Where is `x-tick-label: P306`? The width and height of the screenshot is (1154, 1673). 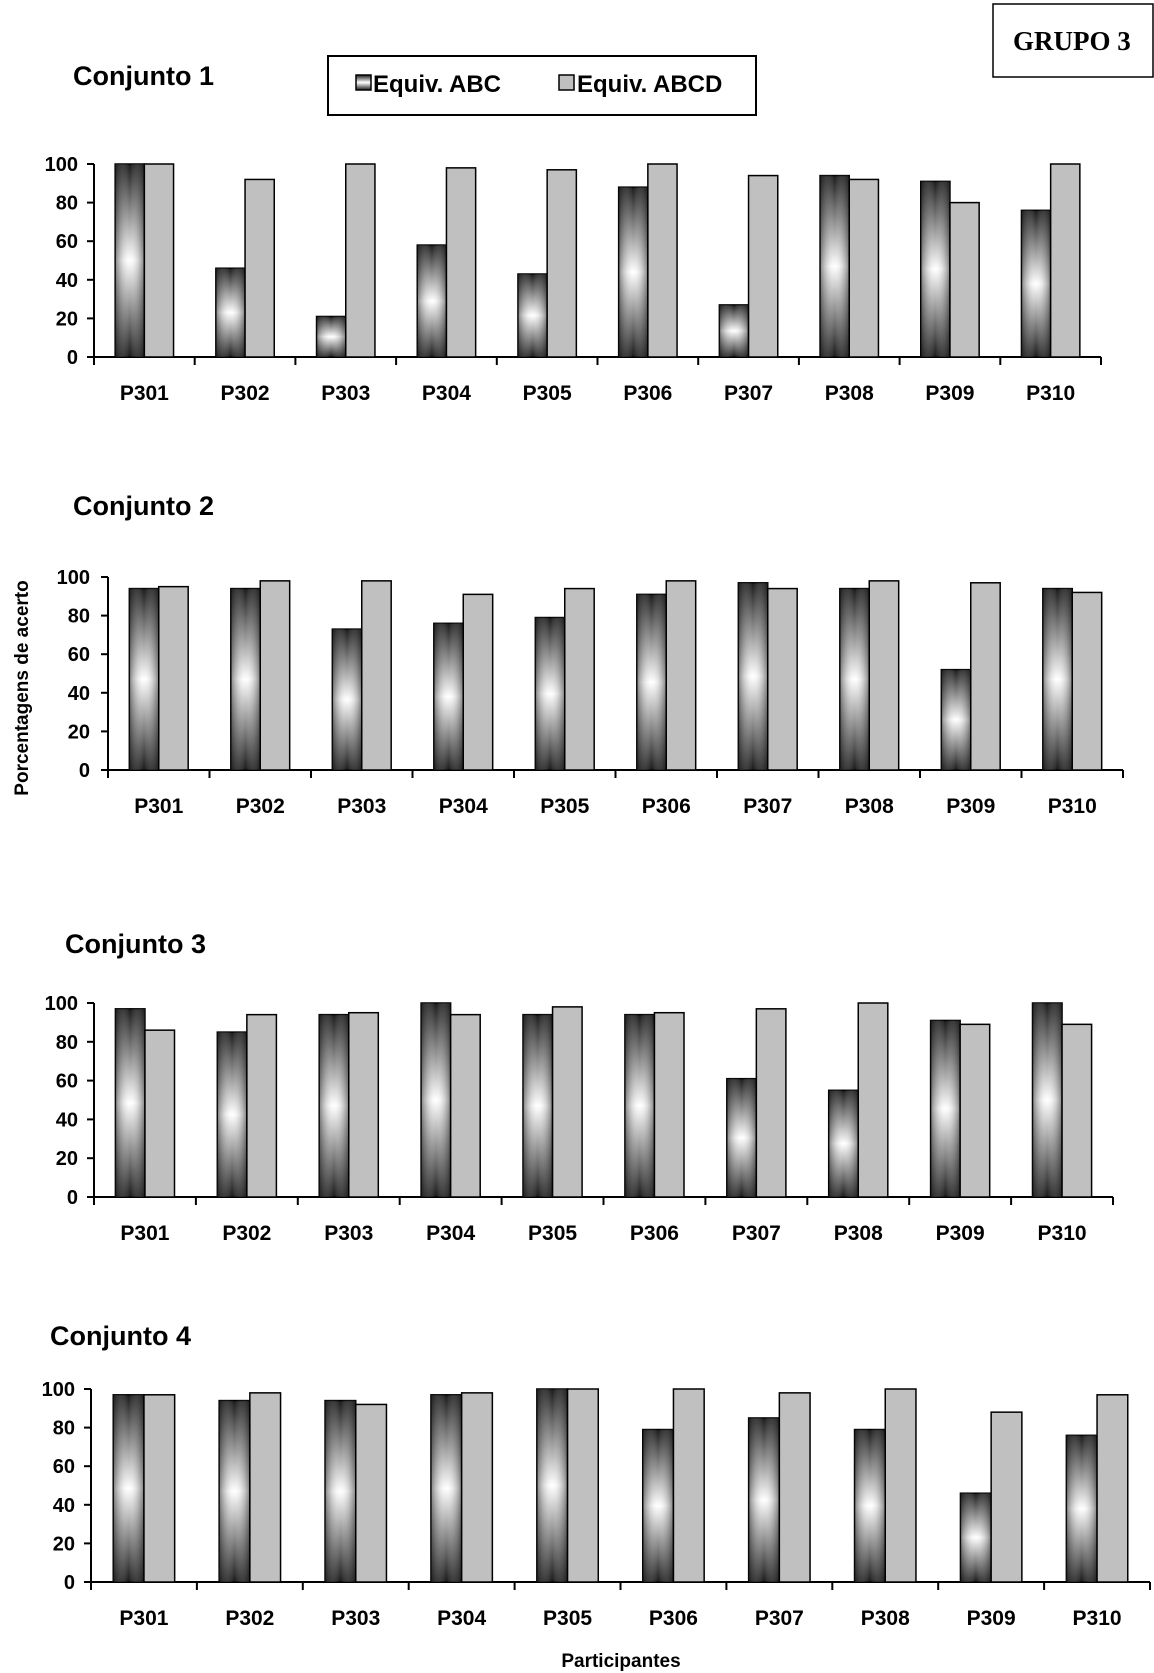 x-tick-label: P306 is located at coordinates (654, 1233).